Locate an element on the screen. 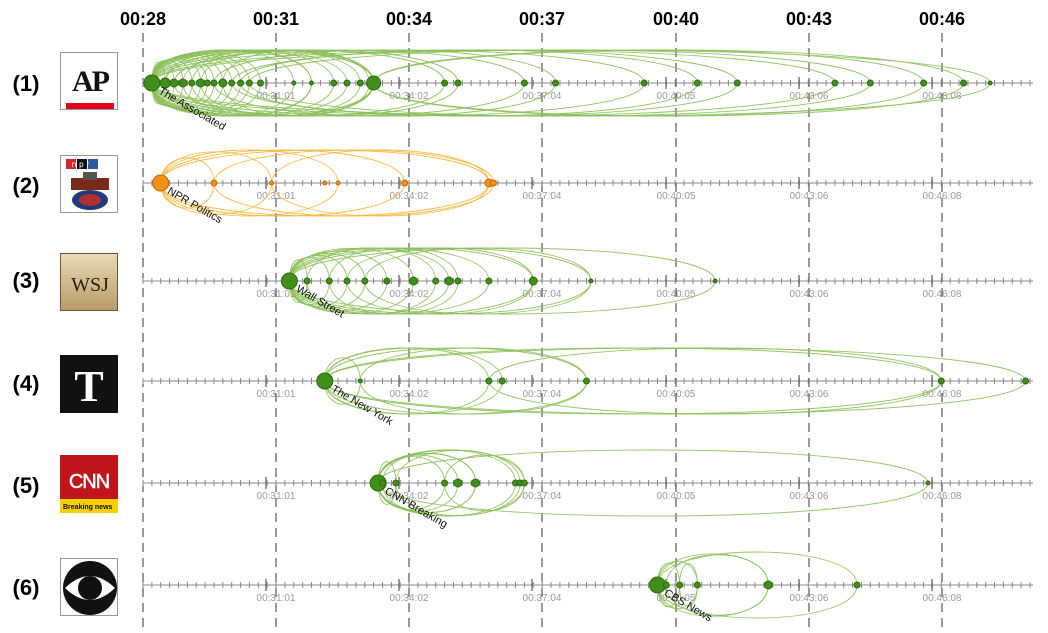  npr-logo-text: npr is located at coordinates (82, 164).